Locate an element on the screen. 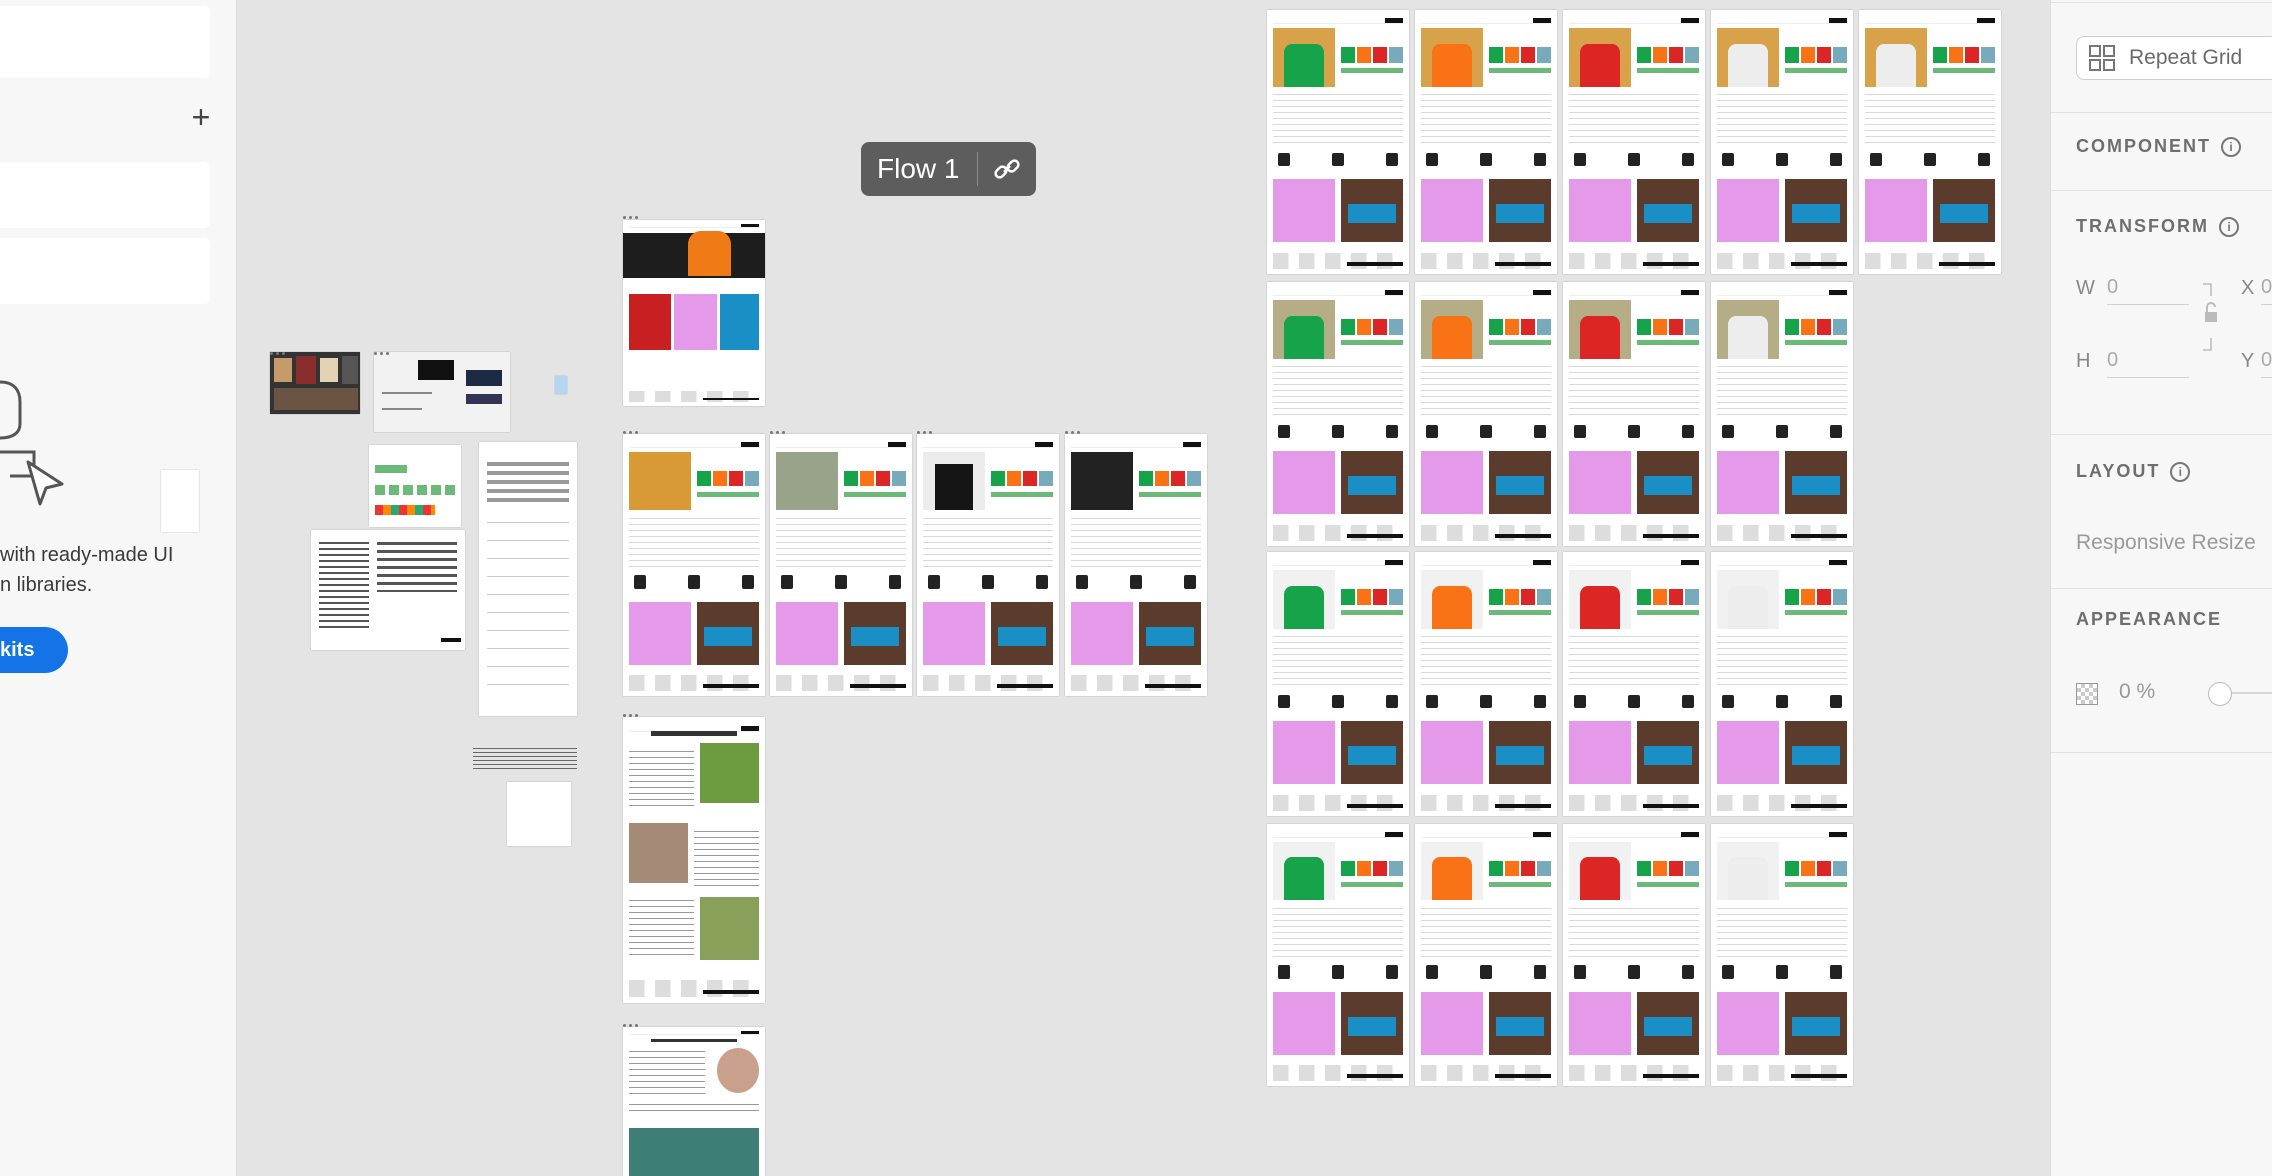 The height and width of the screenshot is (1176, 2272). canvas-note-text is located at coordinates (525, 759).